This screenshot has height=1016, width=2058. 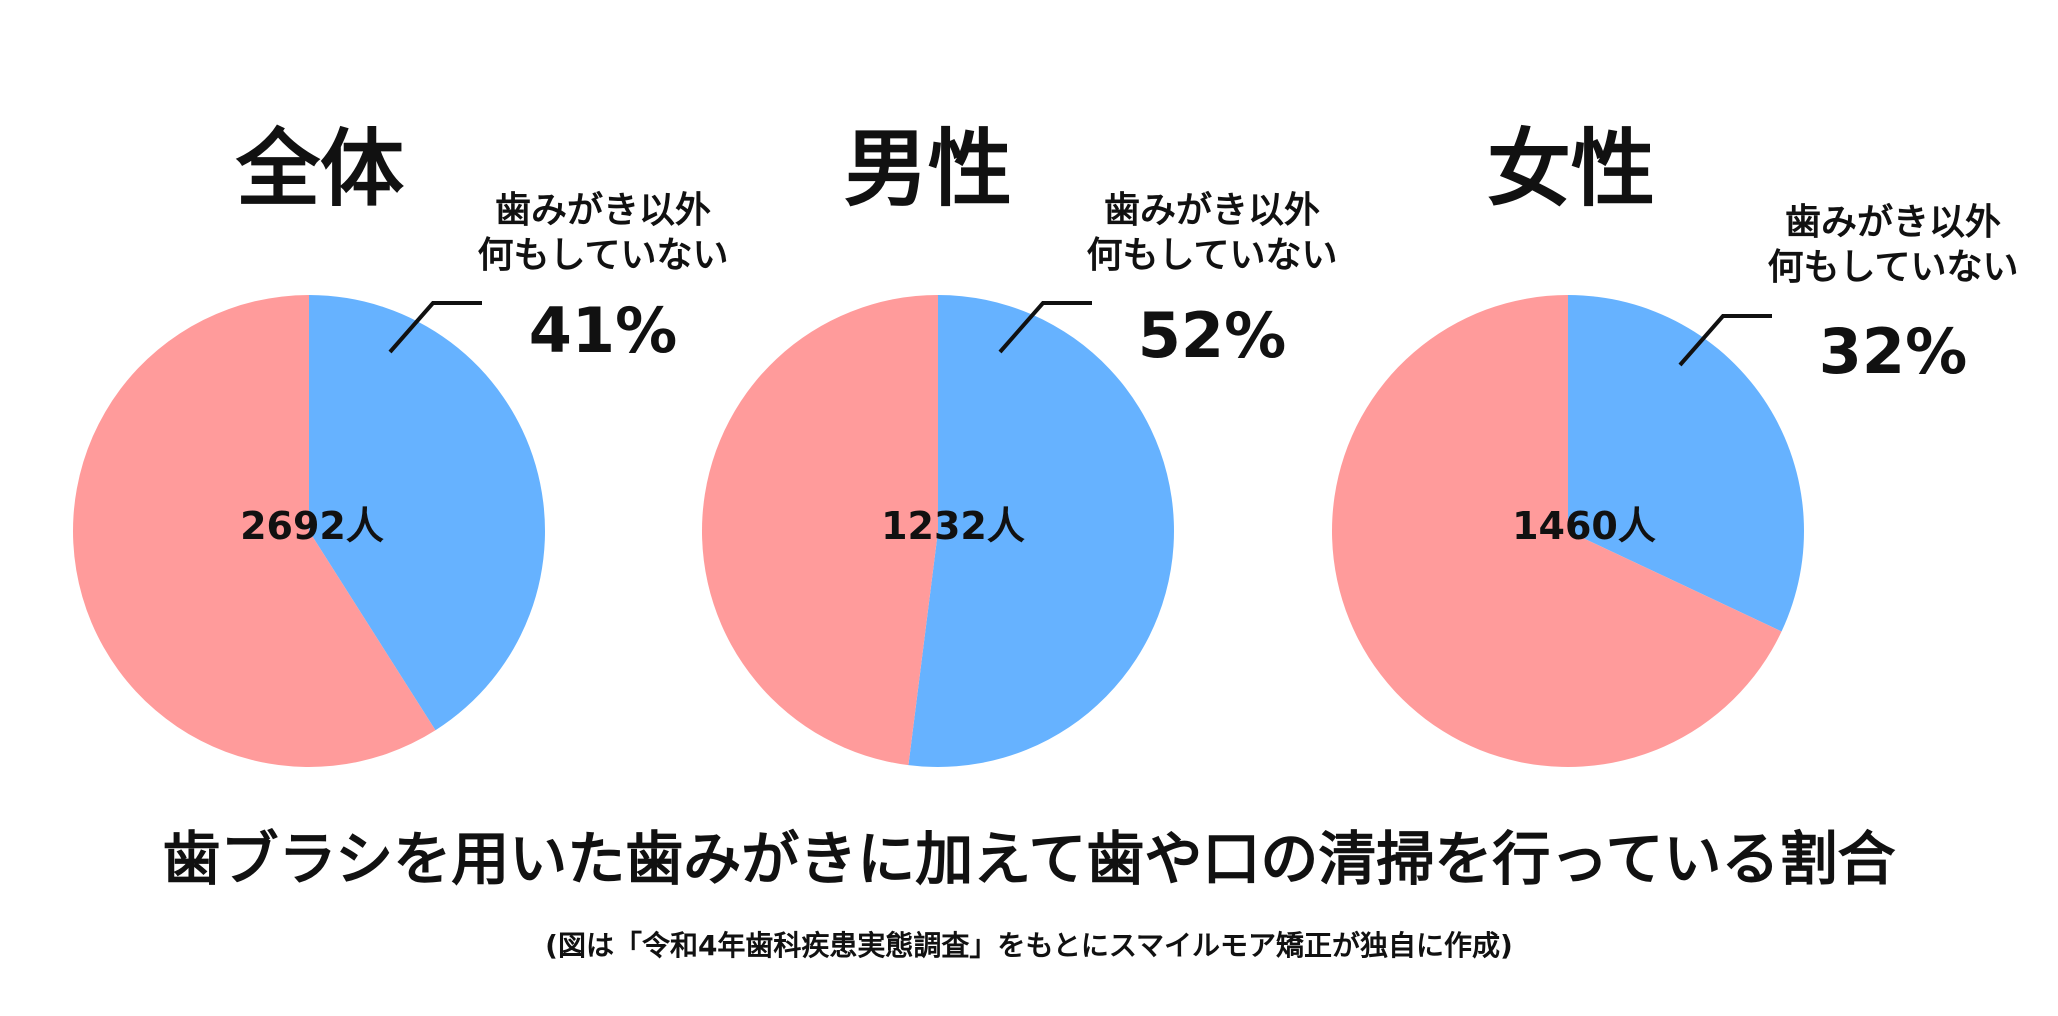 I want to click on respondent-count: 2692人, so click(x=312, y=526).